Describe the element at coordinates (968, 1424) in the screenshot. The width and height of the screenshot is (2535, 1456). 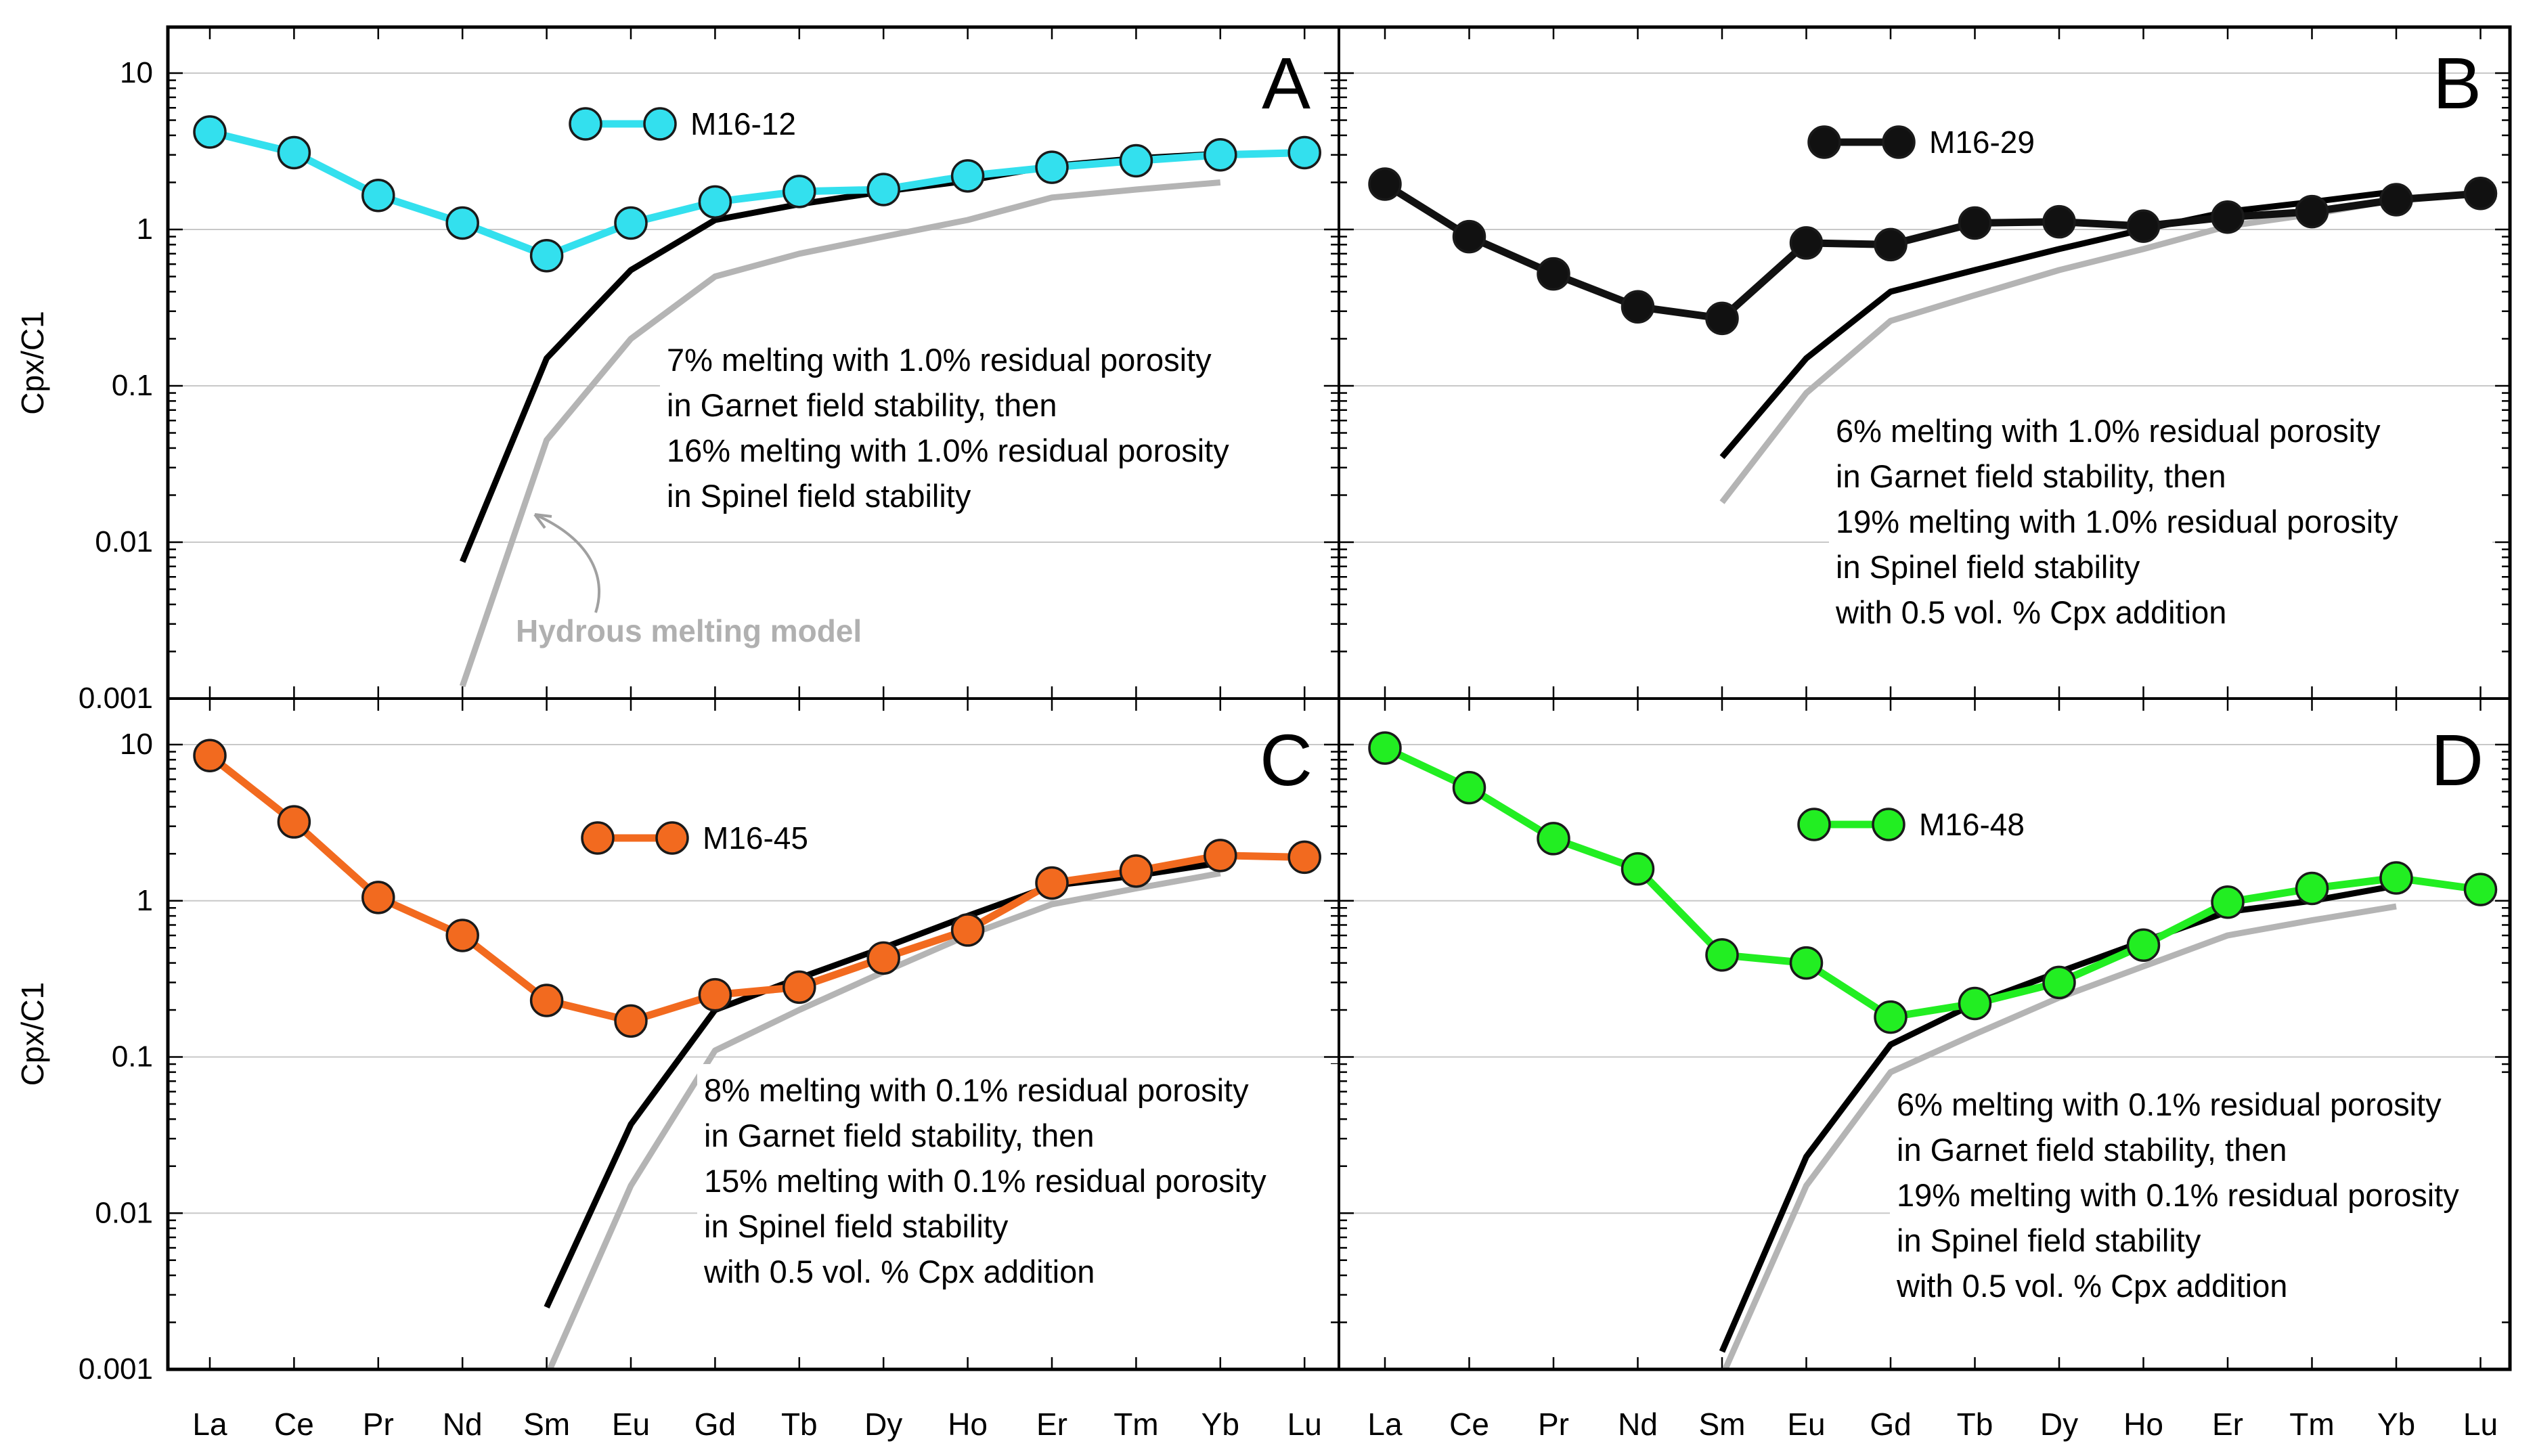
I see `x-tick-label-ho: Ho` at that location.